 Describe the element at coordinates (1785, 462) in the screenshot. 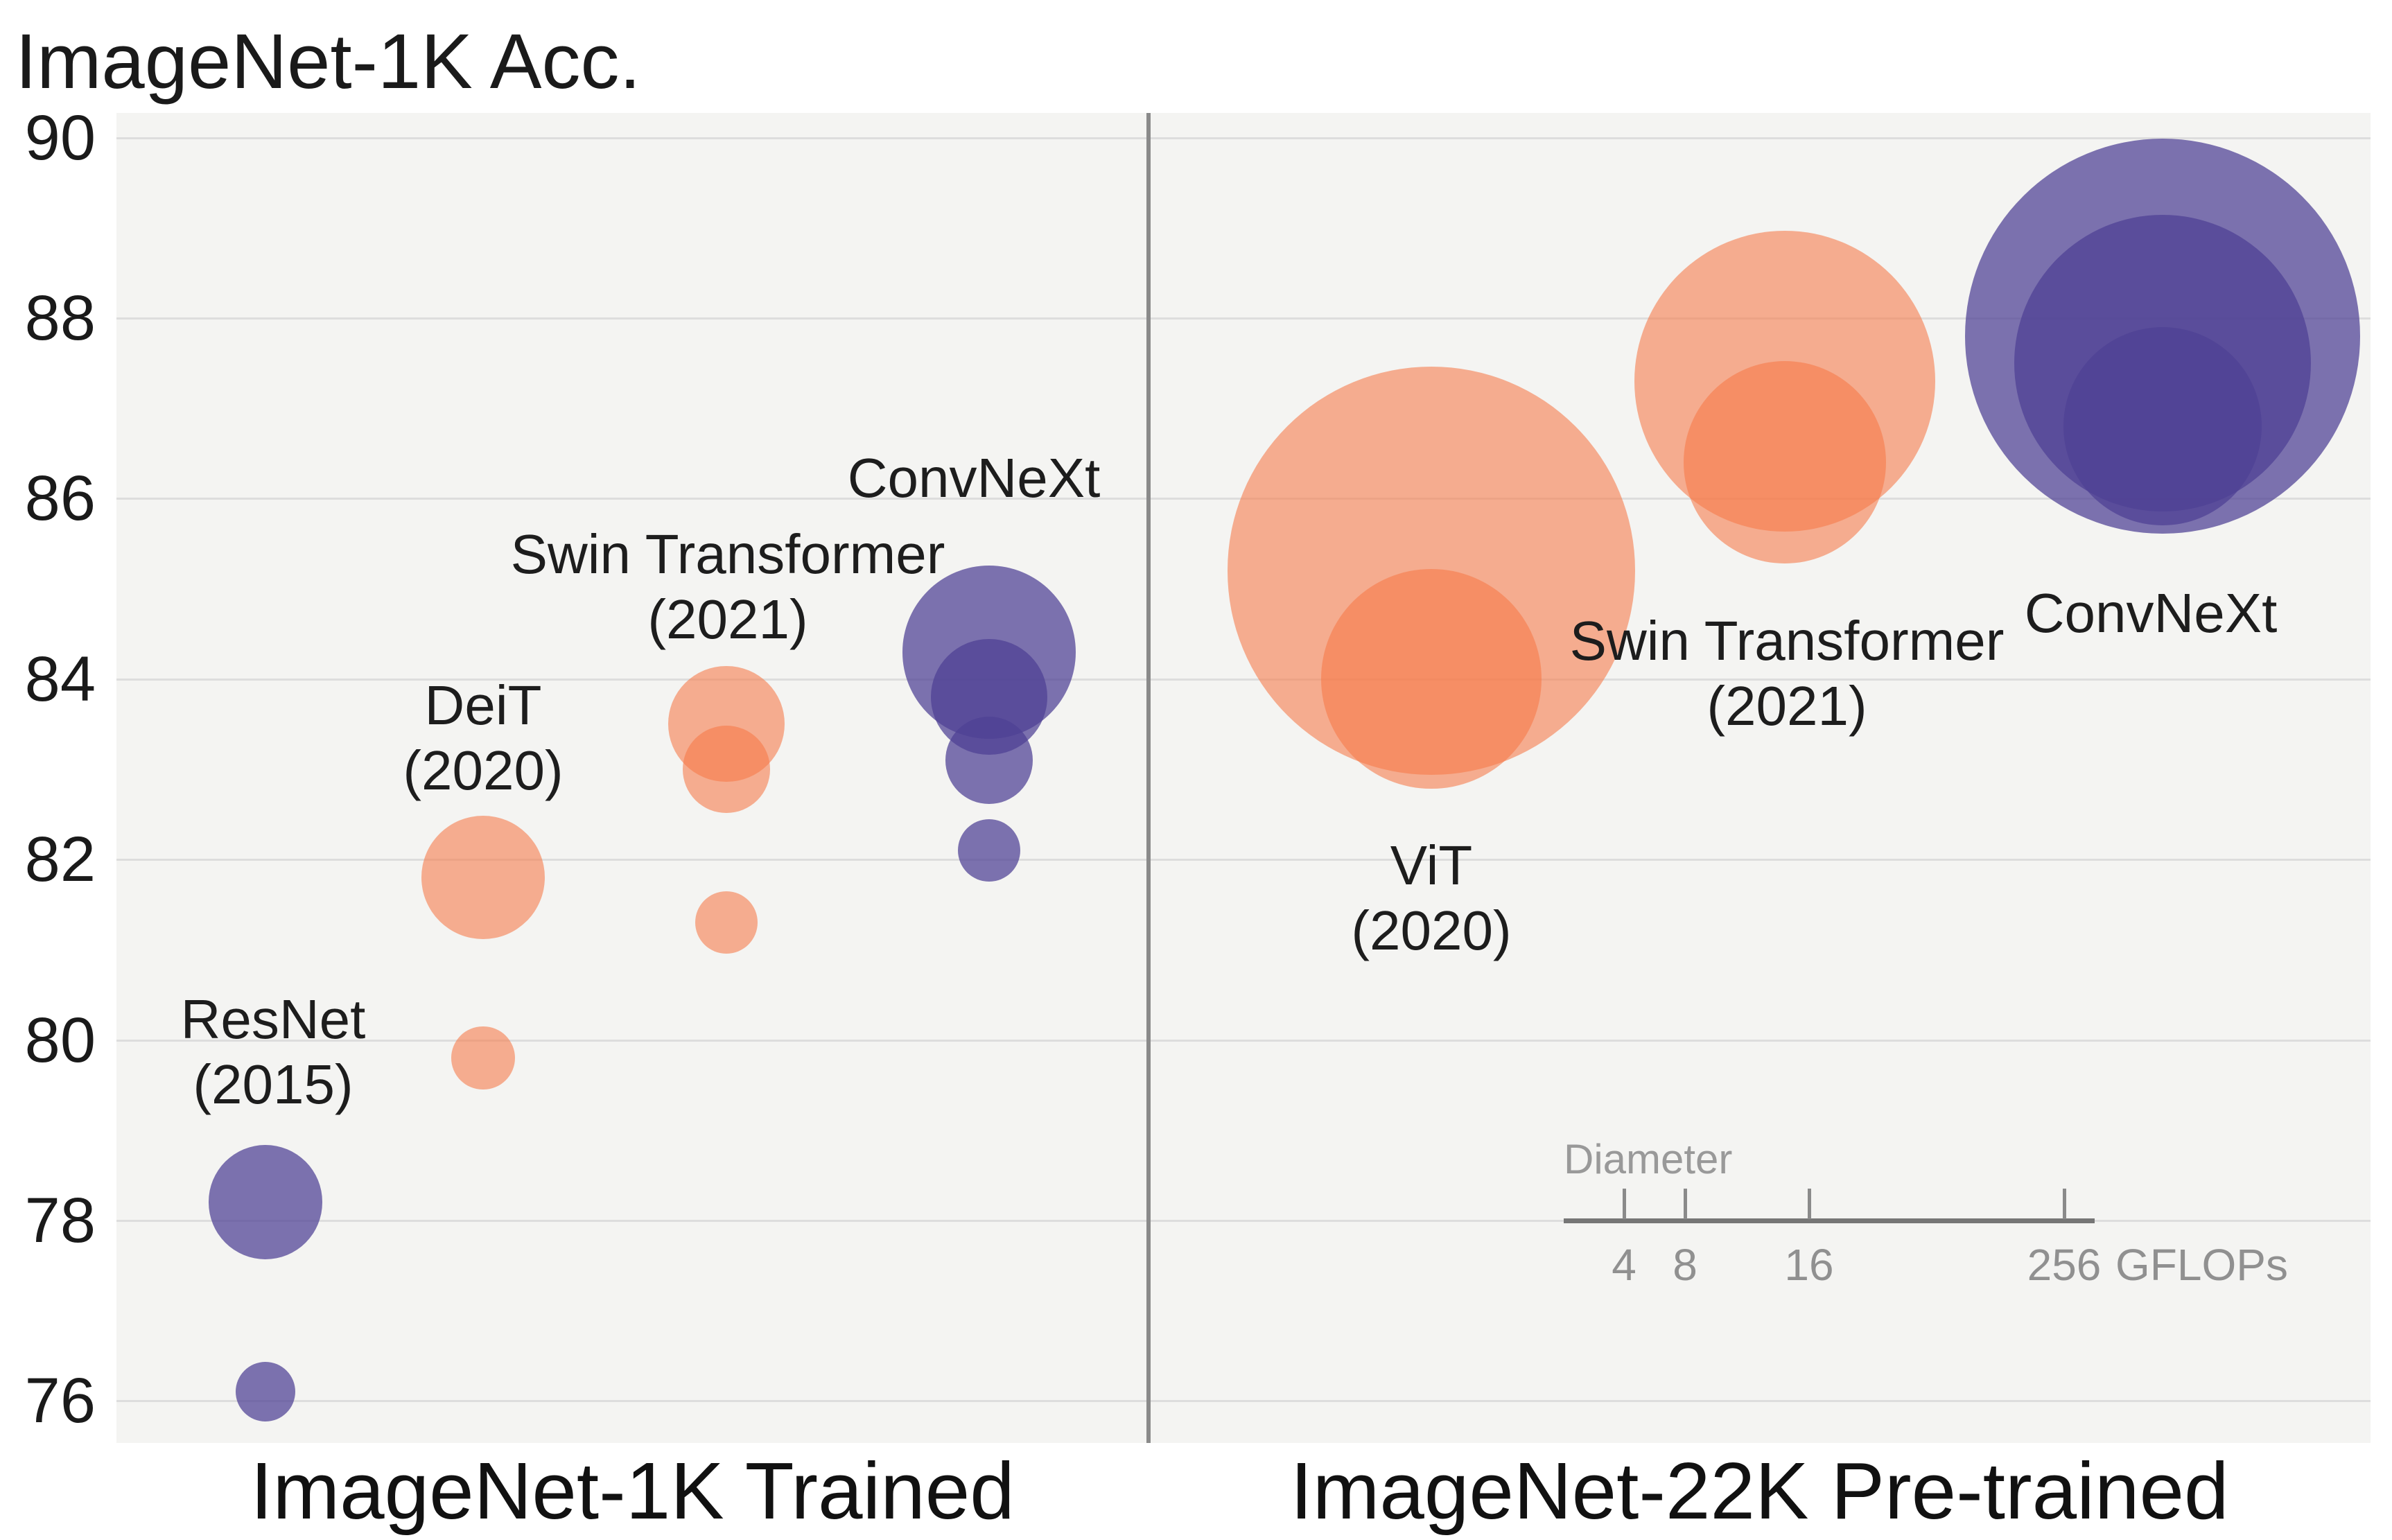

I see `bubble-swin-transformer-2021--86.4` at that location.